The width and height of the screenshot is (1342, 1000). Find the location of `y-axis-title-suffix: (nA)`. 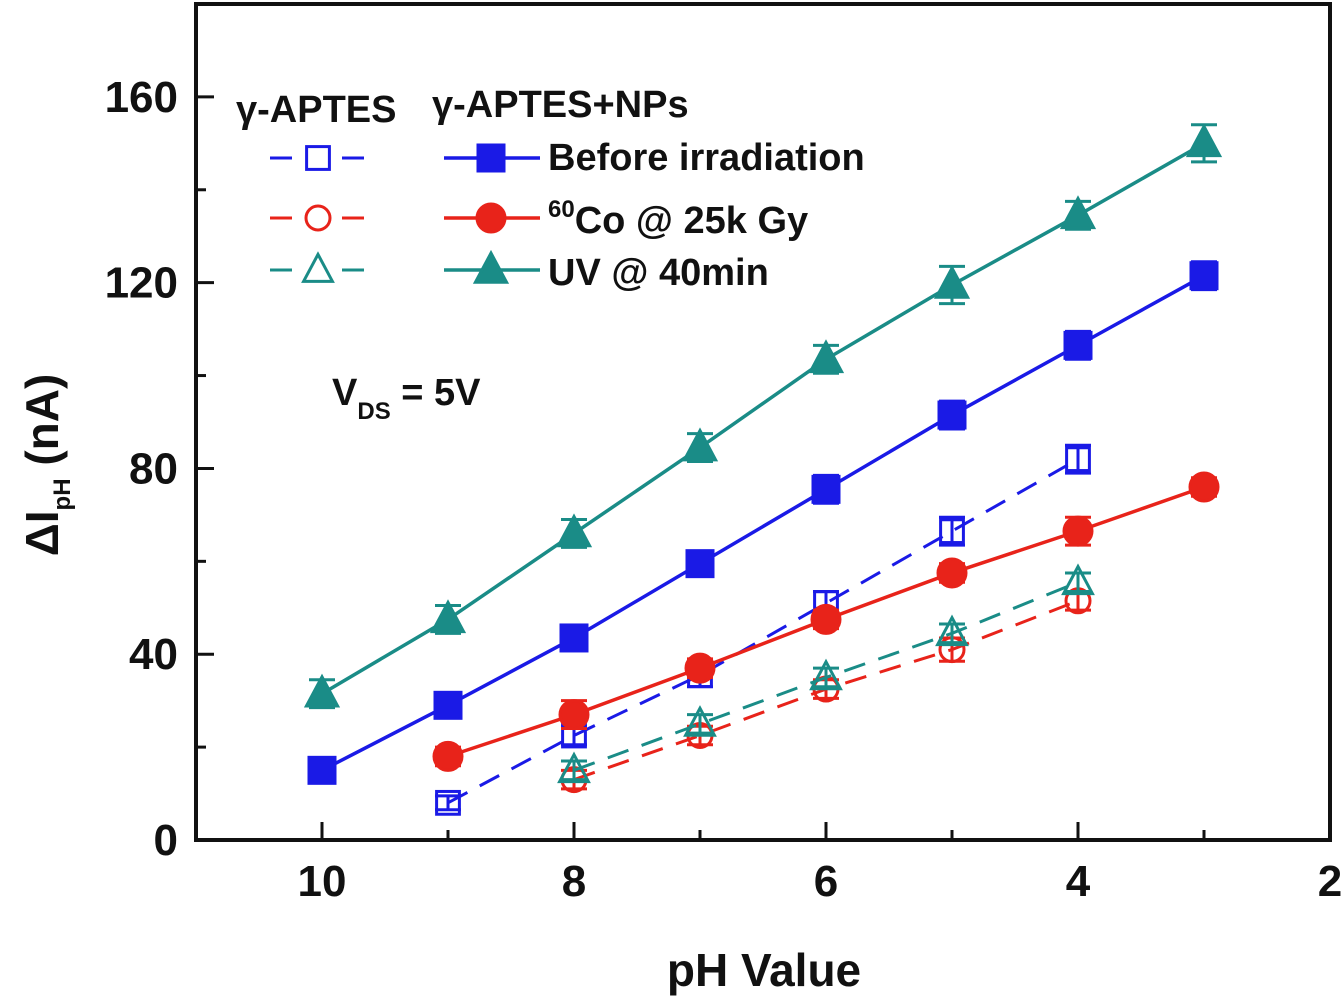

y-axis-title-suffix: (nA) is located at coordinates (42, 426).